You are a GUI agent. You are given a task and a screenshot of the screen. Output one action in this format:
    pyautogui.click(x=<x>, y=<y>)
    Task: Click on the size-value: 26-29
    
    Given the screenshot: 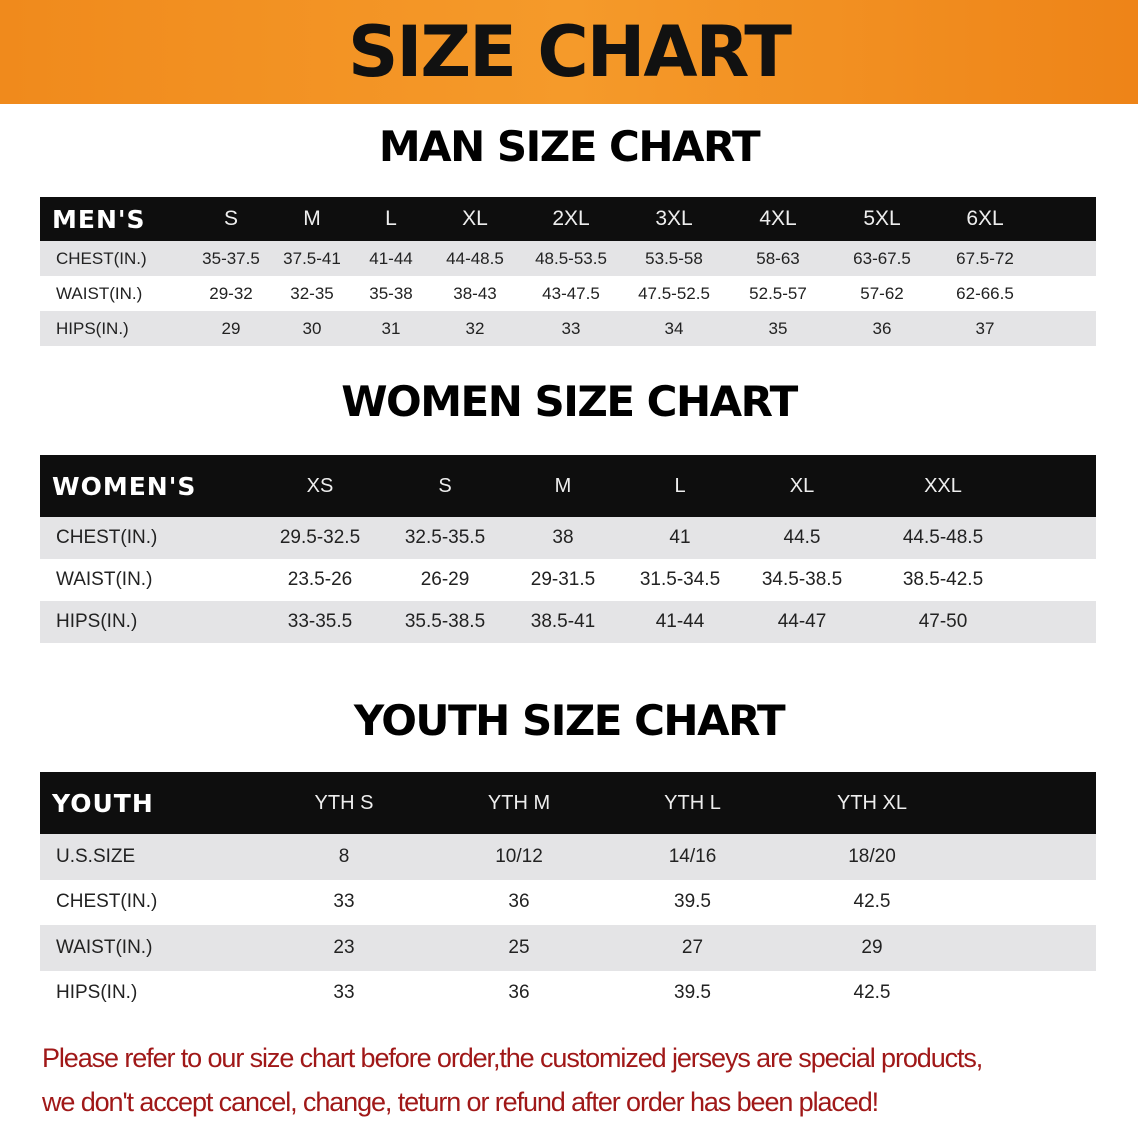 What is the action you would take?
    pyautogui.click(x=445, y=580)
    